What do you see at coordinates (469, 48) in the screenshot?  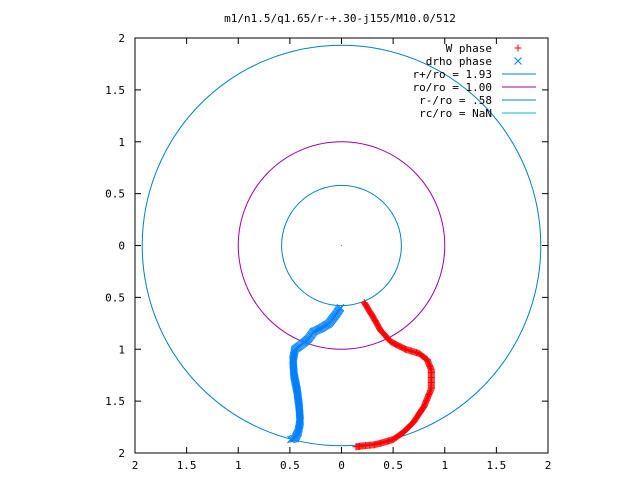 I see `legend-label: W phase` at bounding box center [469, 48].